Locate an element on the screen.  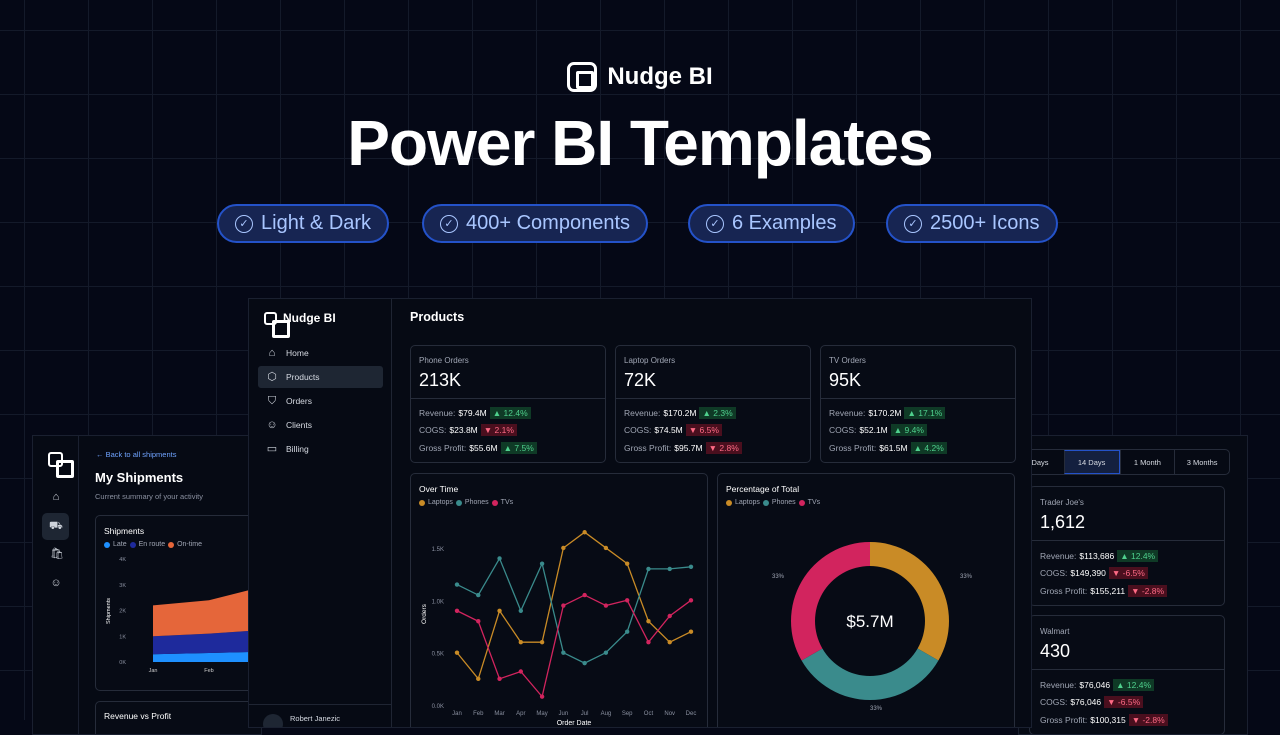
sidebar-item-home: ⌂ Home is located at coordinates (320, 353).